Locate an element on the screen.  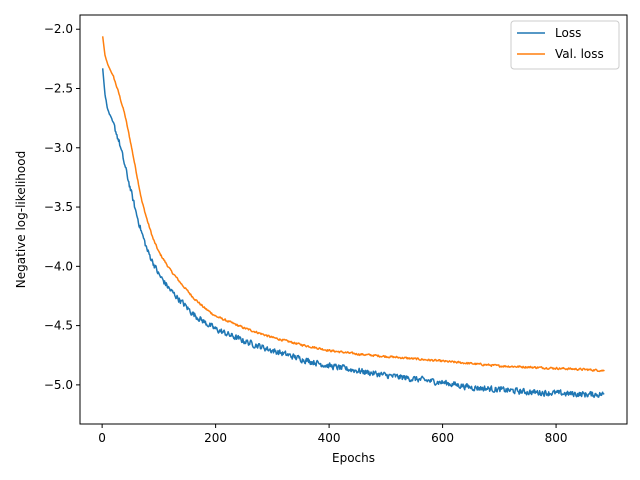
x-tick-label: 200 is located at coordinates (215, 438).